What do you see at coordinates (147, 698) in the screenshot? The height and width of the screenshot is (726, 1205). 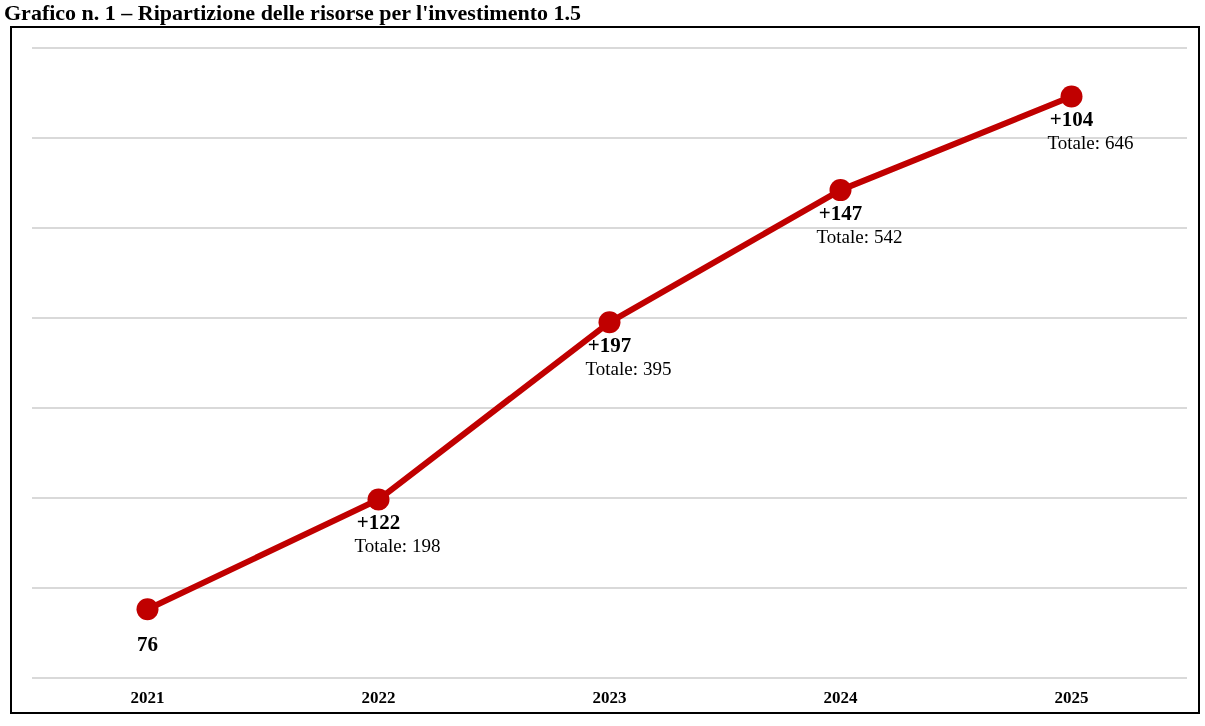 I see `x-tick-label: 2021` at bounding box center [147, 698].